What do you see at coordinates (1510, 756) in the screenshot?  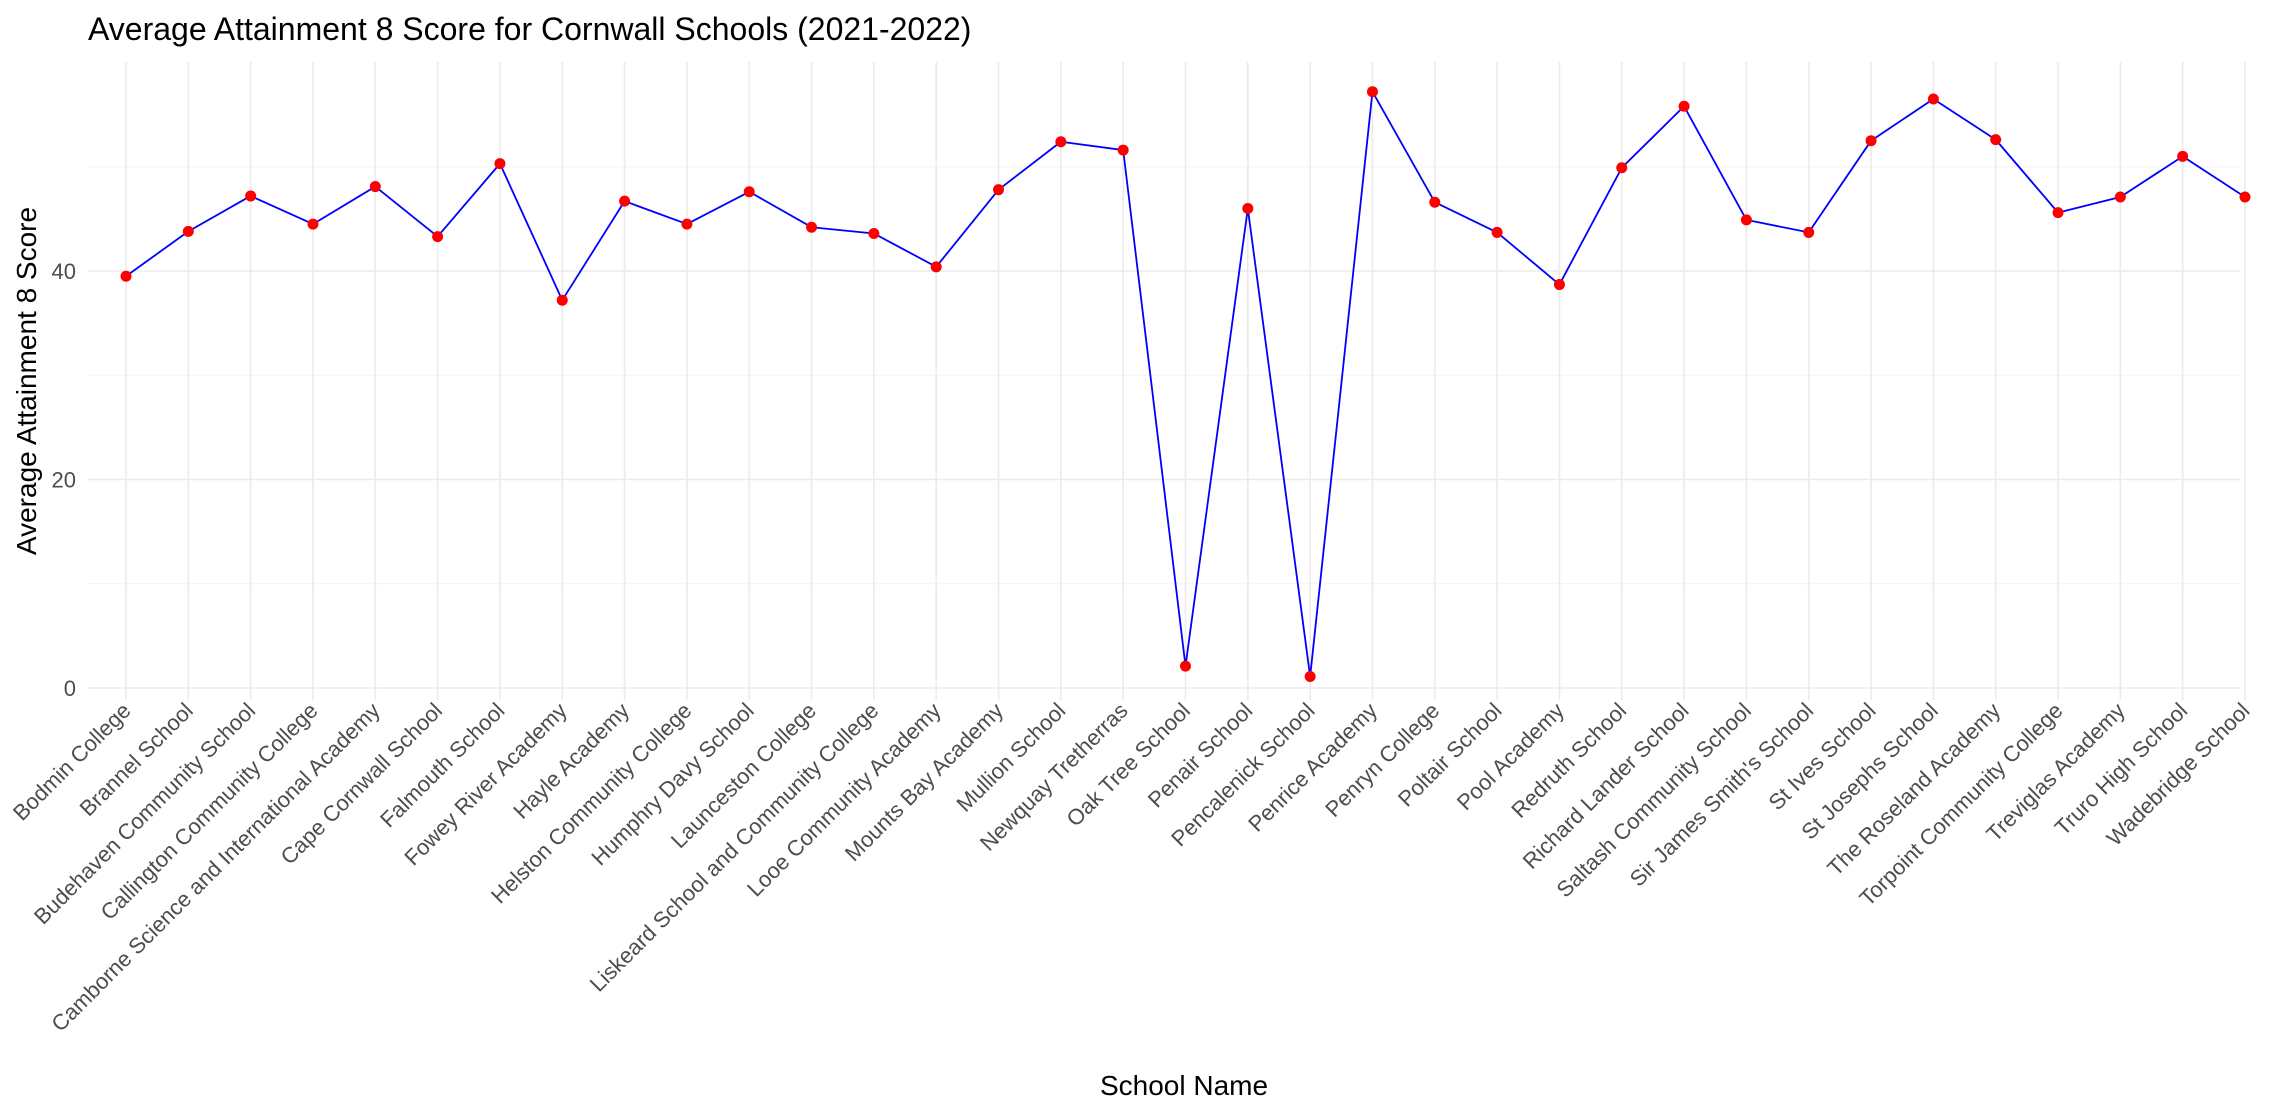 I see `x-tick-label: Pool Academy` at bounding box center [1510, 756].